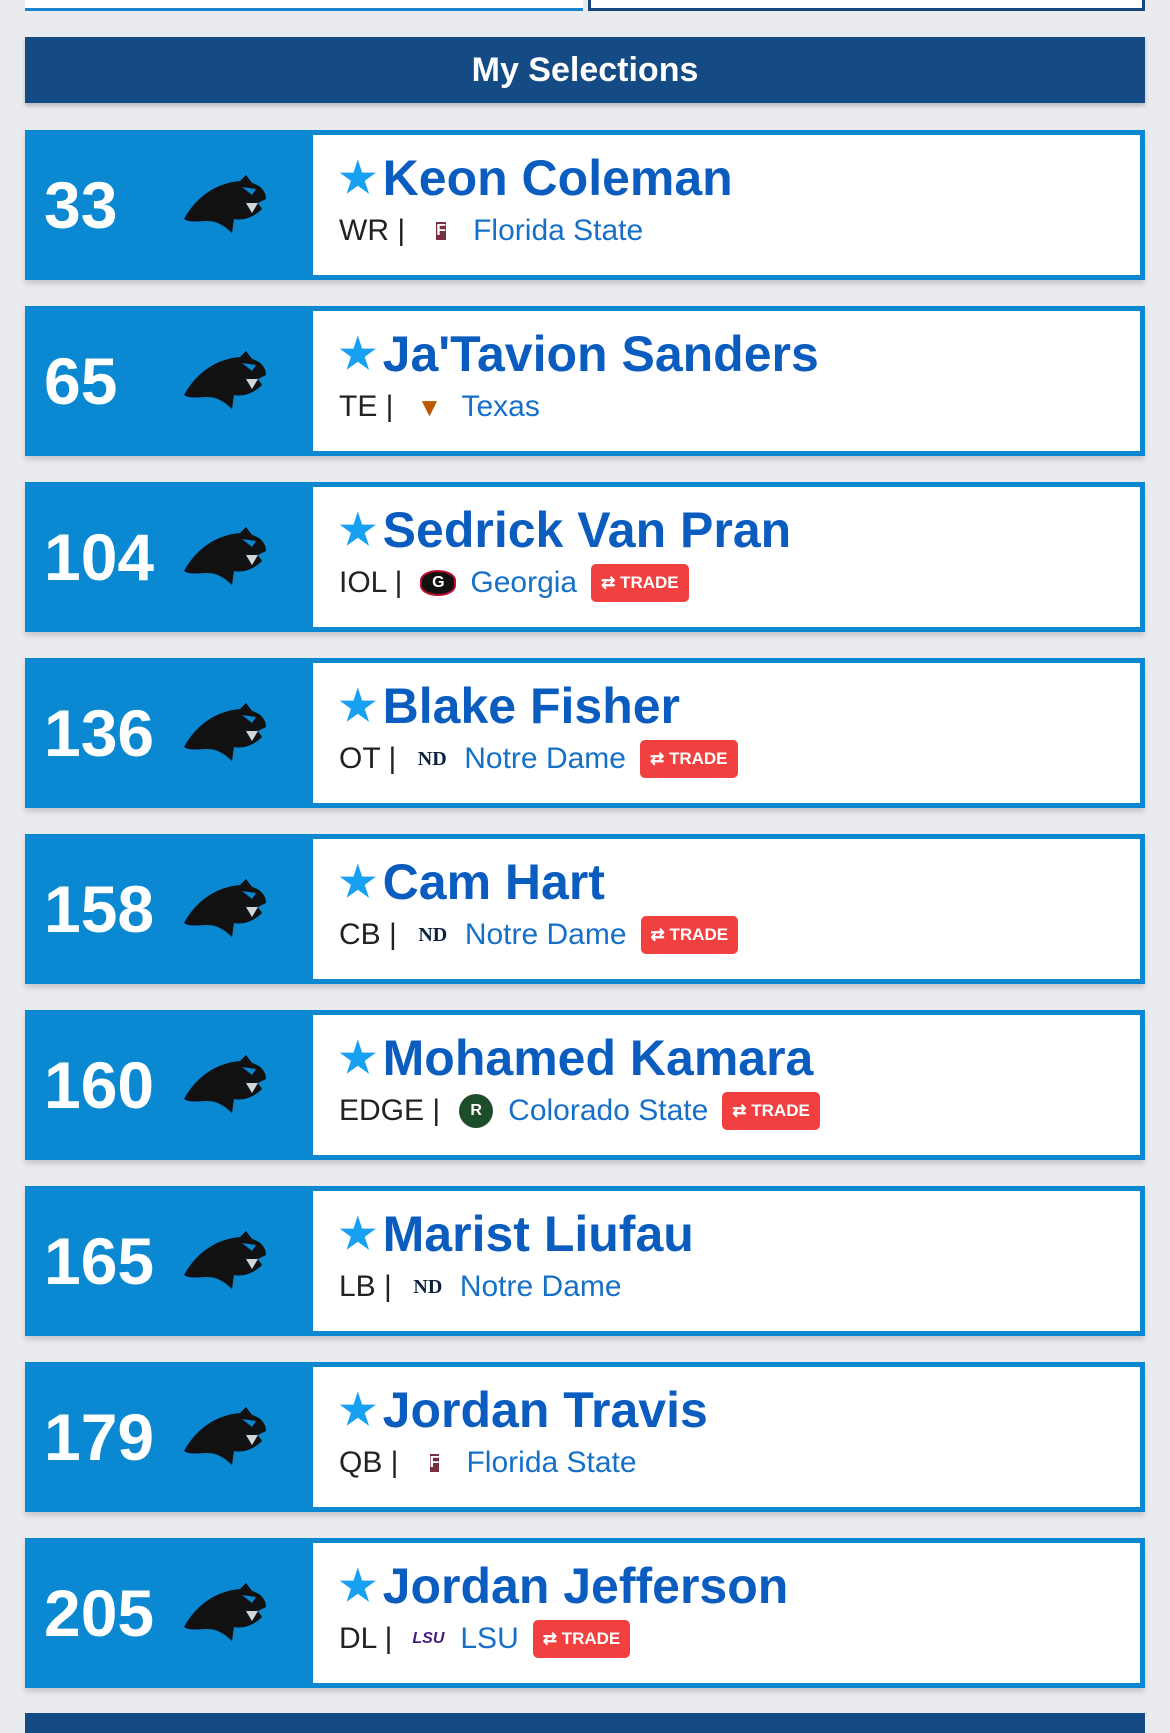  What do you see at coordinates (366, 1638) in the screenshot?
I see `player-position: DL |` at bounding box center [366, 1638].